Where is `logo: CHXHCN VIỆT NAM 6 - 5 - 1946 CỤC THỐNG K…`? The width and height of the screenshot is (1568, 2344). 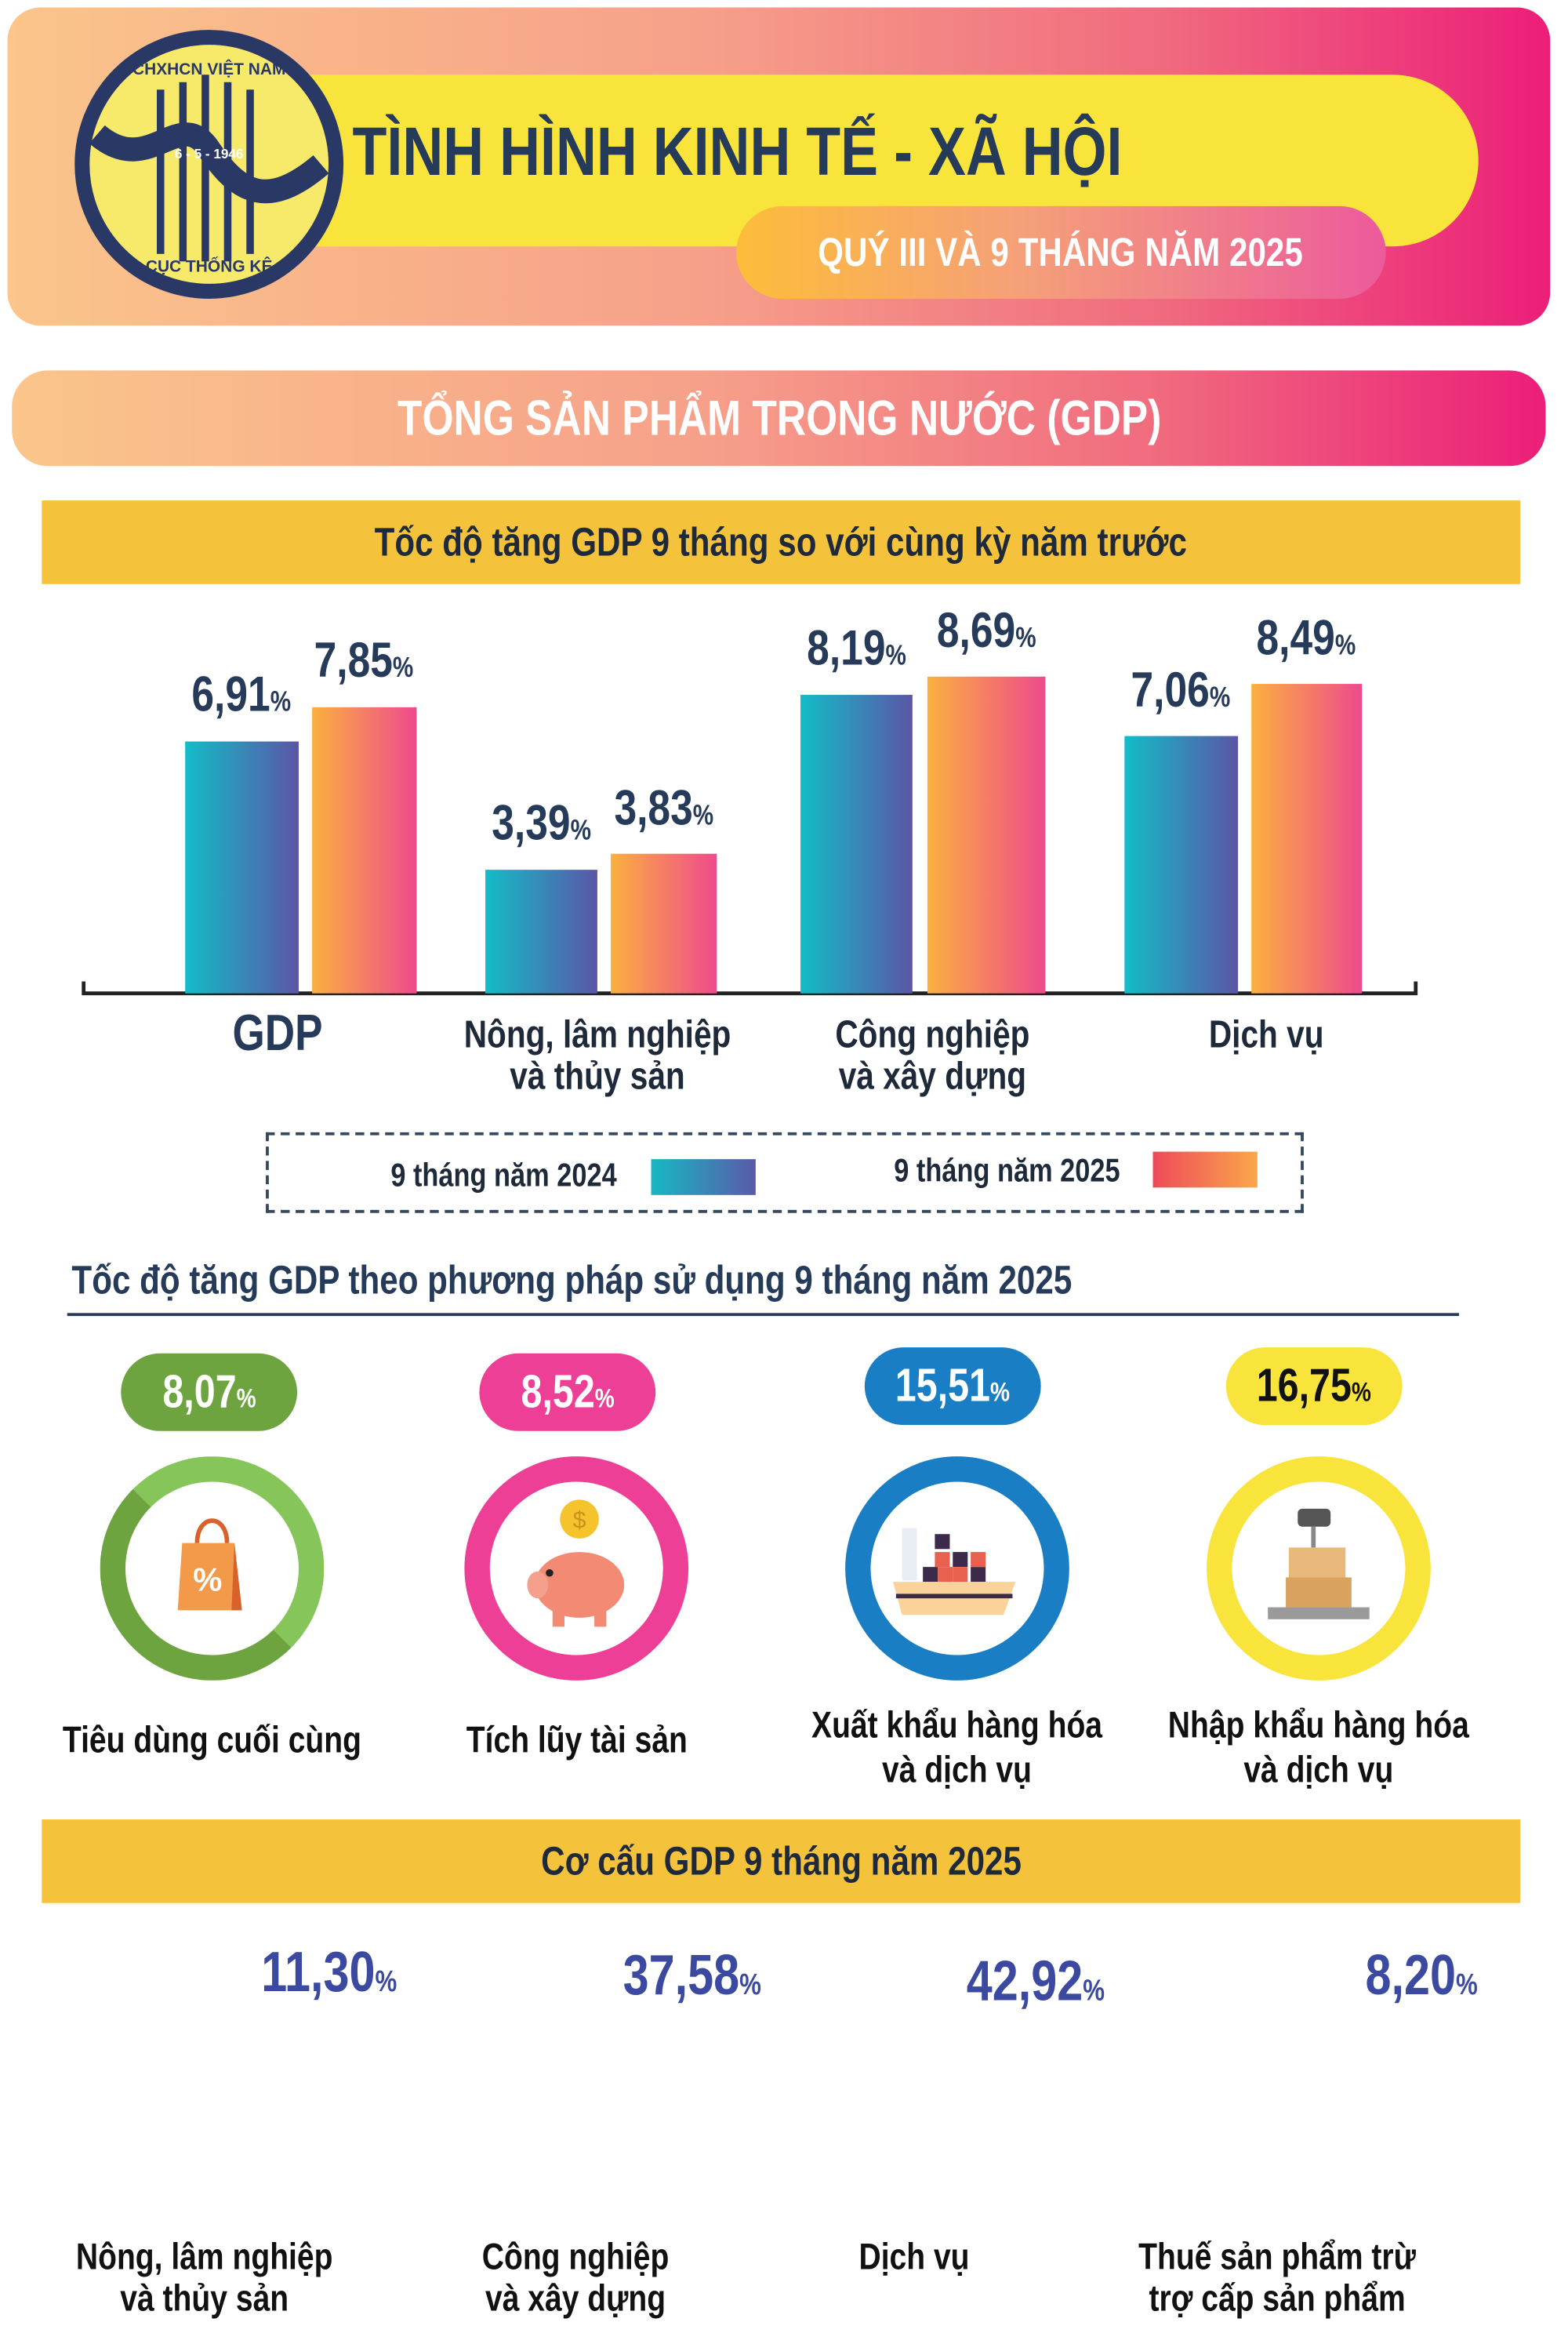
logo: CHXHCN VIỆT NAM 6 - 5 - 1946 CỤC THỐNG K… is located at coordinates (209, 164).